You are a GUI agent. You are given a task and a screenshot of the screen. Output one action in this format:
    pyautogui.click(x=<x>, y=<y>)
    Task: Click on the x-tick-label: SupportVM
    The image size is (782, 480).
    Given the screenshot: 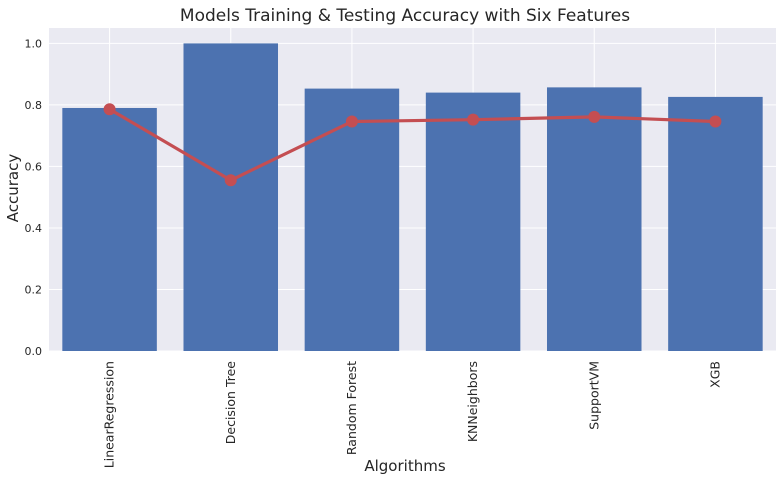 What is the action you would take?
    pyautogui.click(x=593, y=395)
    